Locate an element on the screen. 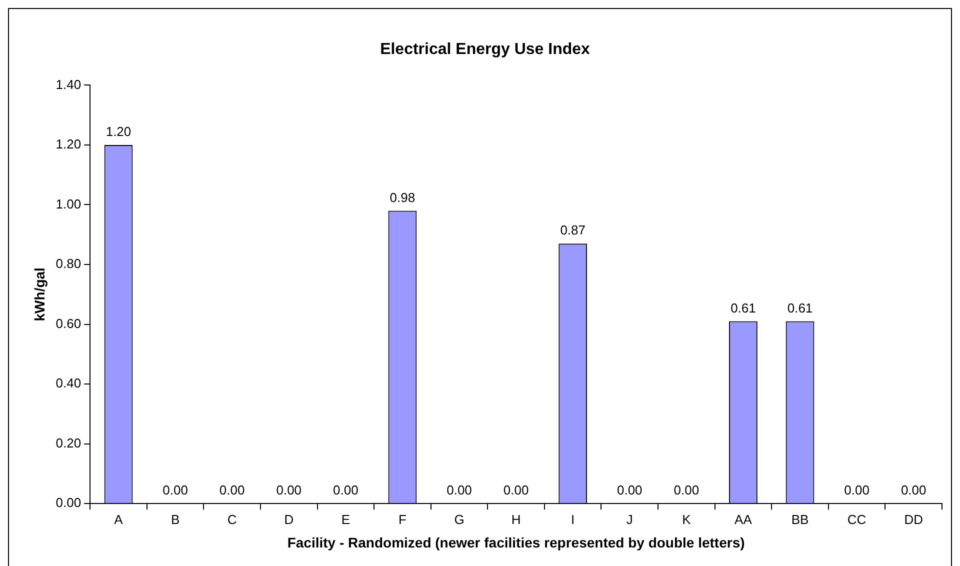 This screenshot has width=960, height=566. y-tick-label: 0.20 is located at coordinates (69, 442).